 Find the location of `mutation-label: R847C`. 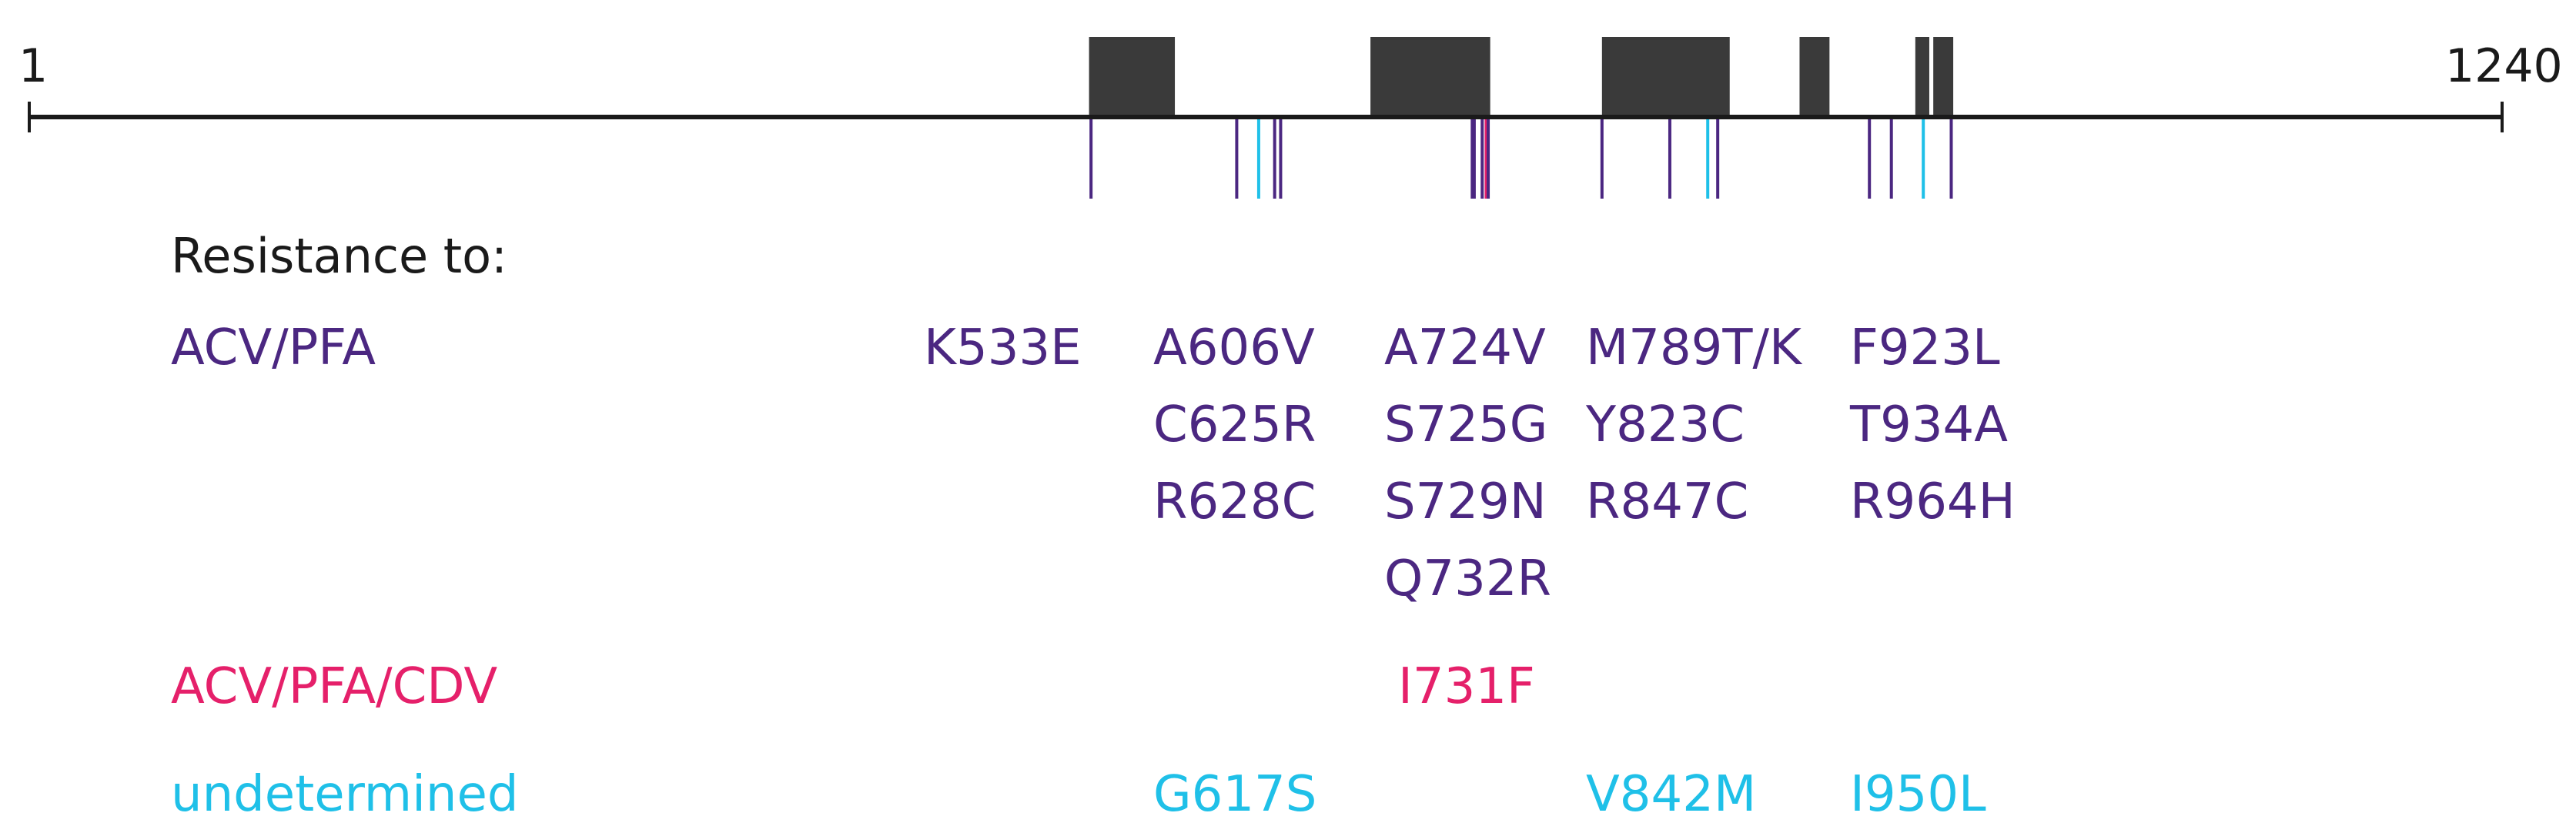

mutation-label: R847C is located at coordinates (1667, 501).